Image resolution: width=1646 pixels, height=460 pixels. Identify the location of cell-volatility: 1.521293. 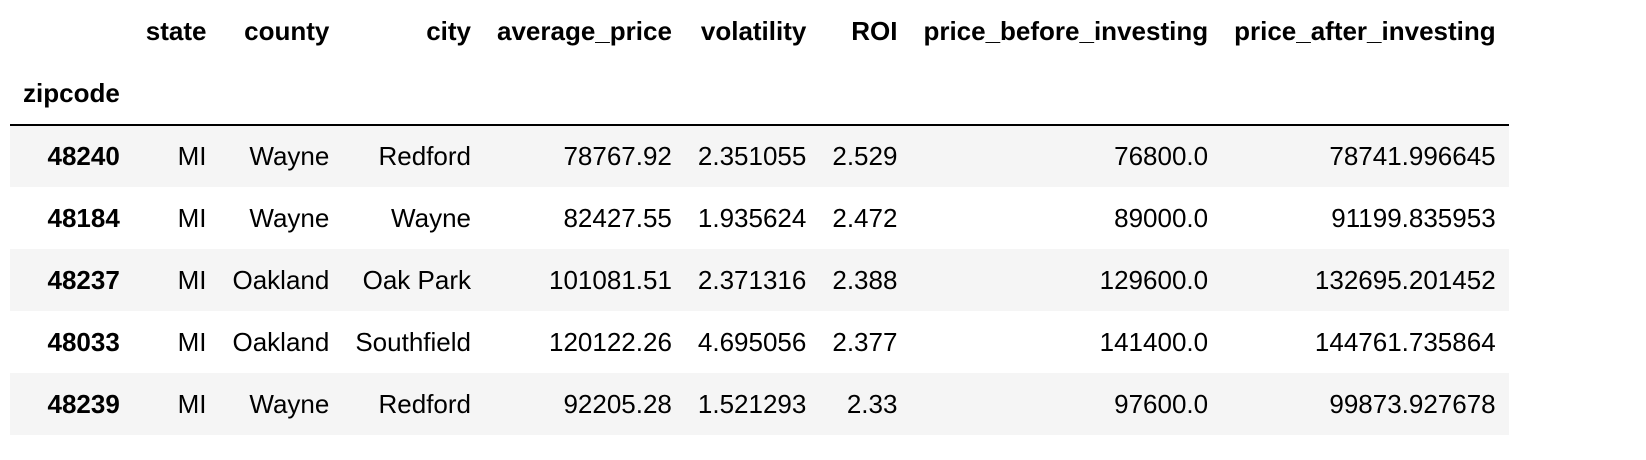
(752, 403).